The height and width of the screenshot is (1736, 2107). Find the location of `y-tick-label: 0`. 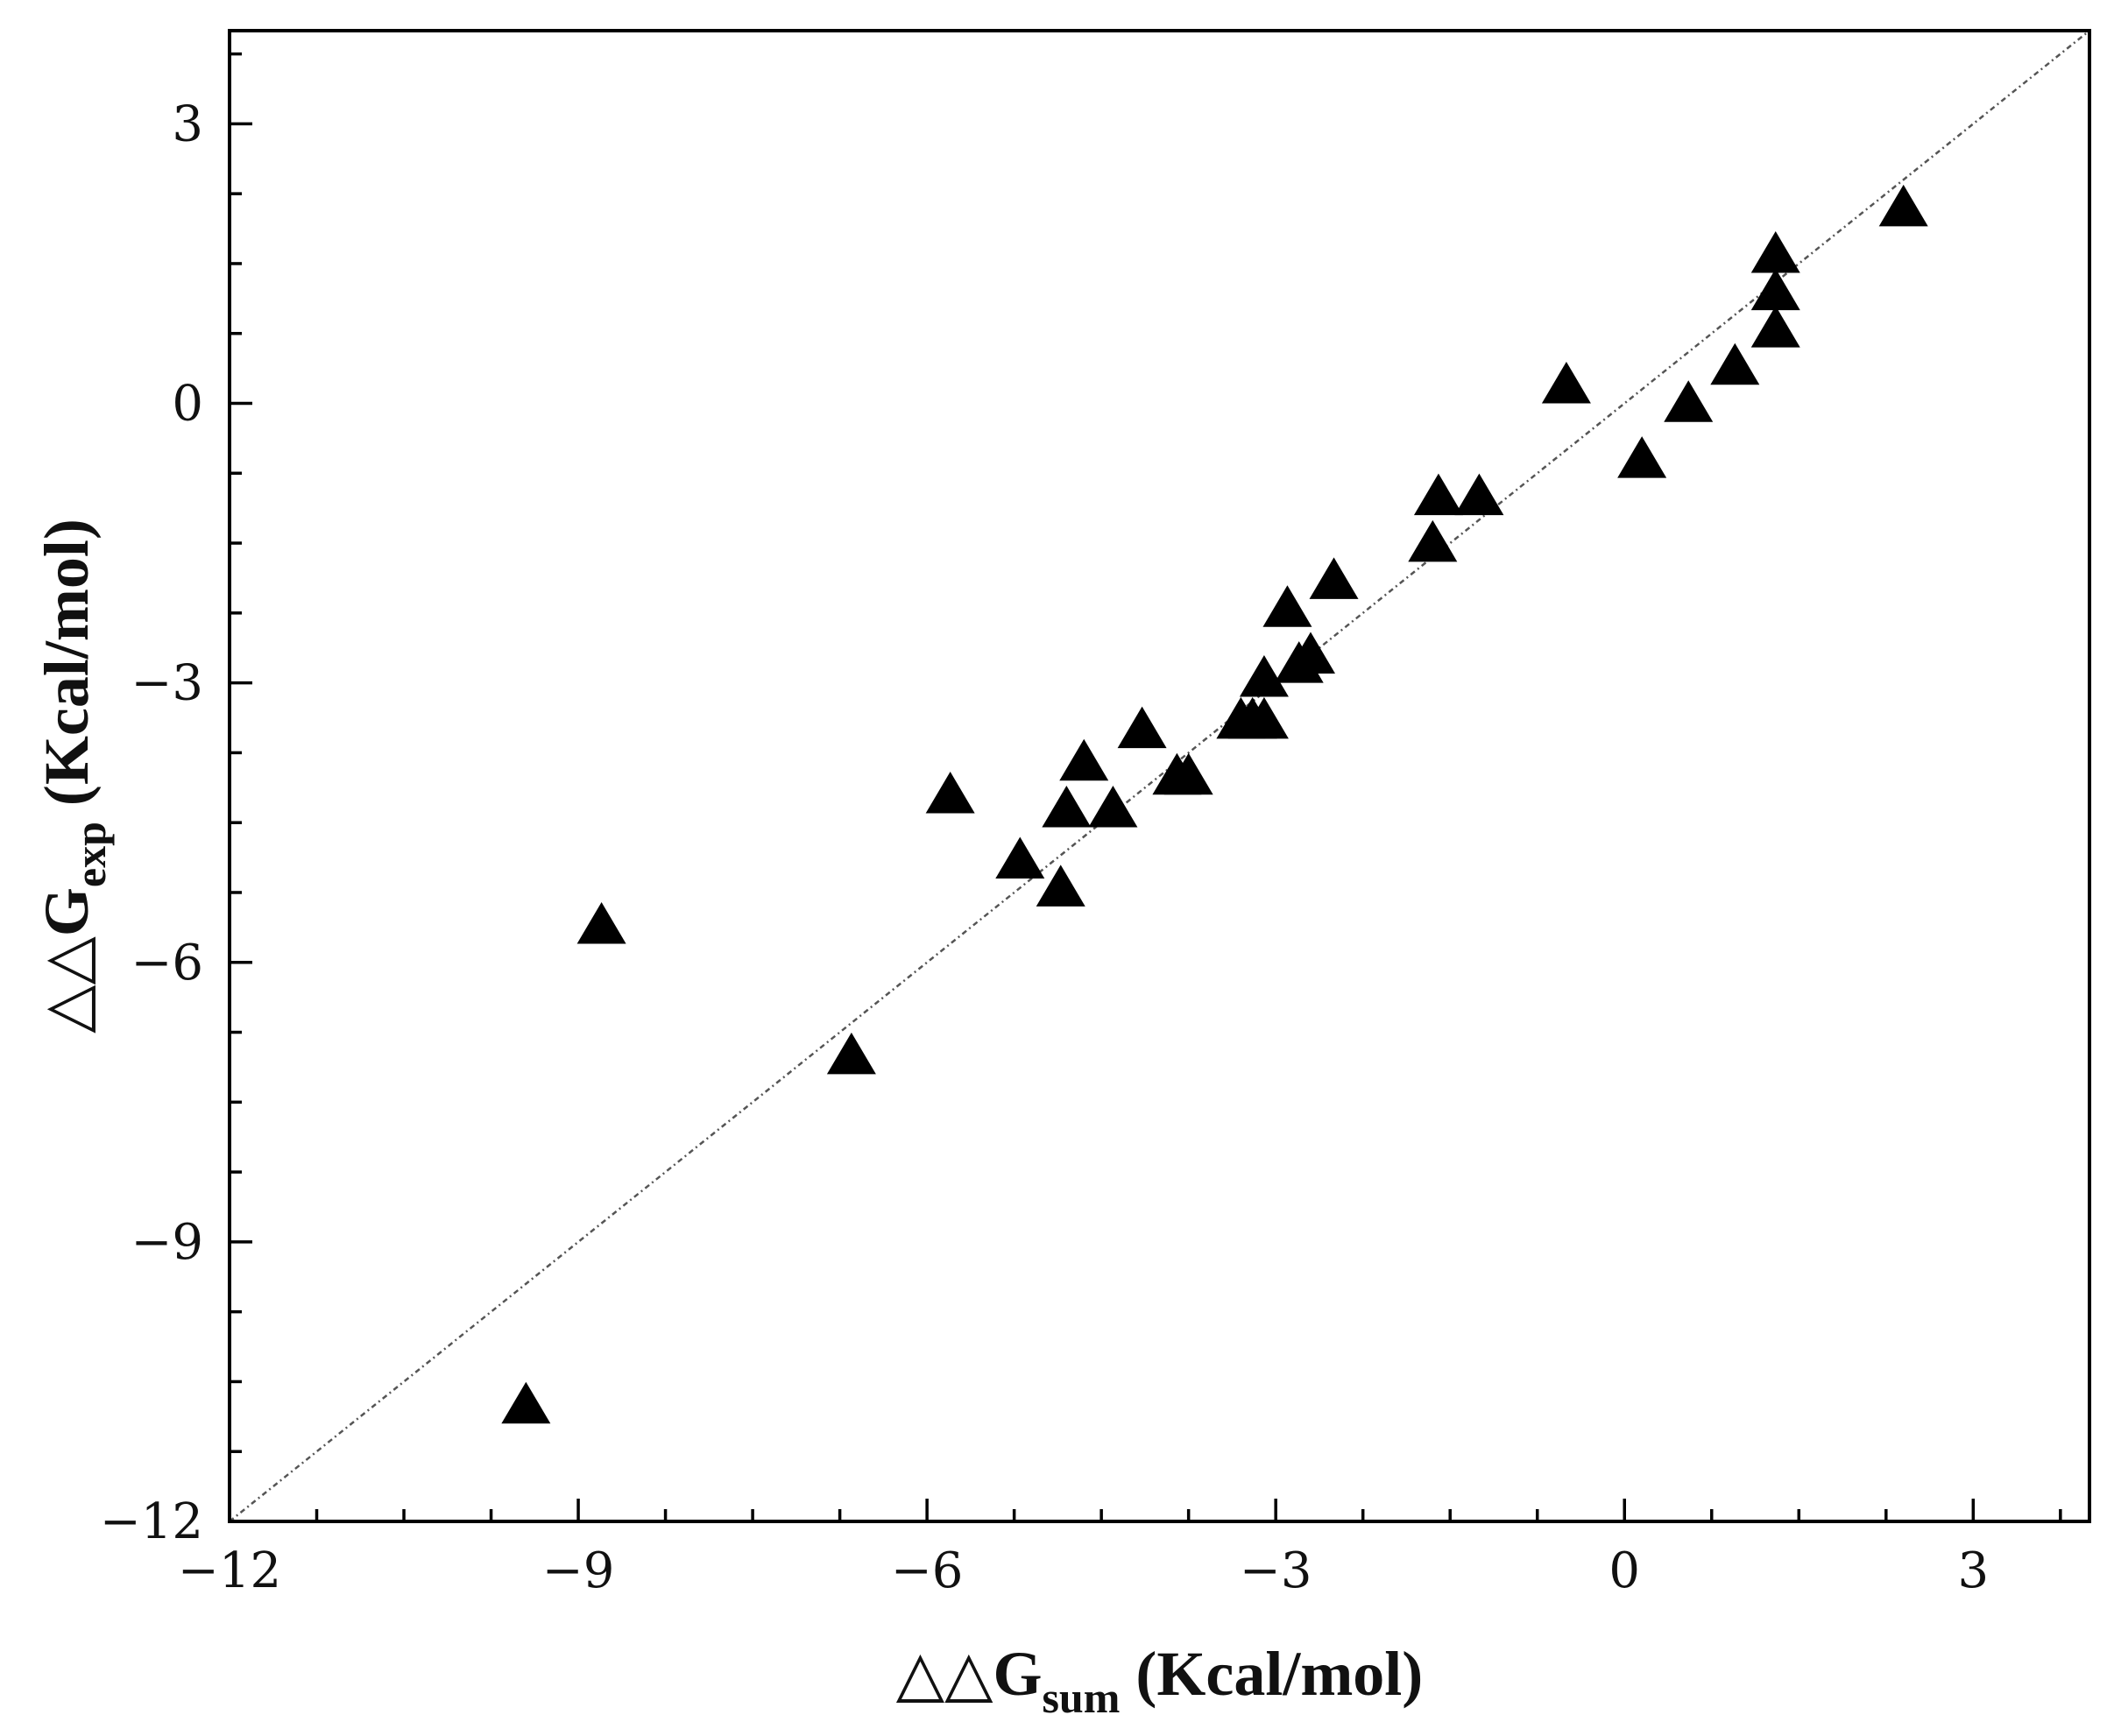

y-tick-label: 0 is located at coordinates (187, 404).